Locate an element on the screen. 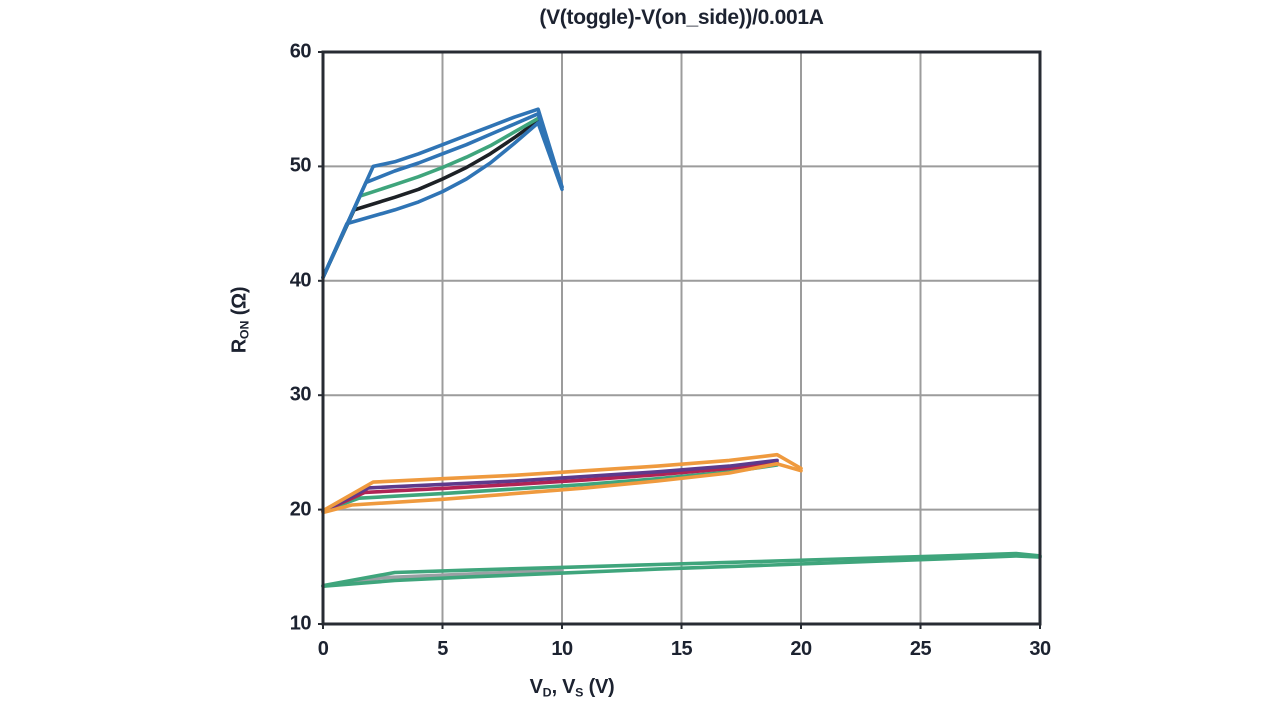 The image size is (1280, 720). x-tick-label: 5 is located at coordinates (442, 649).